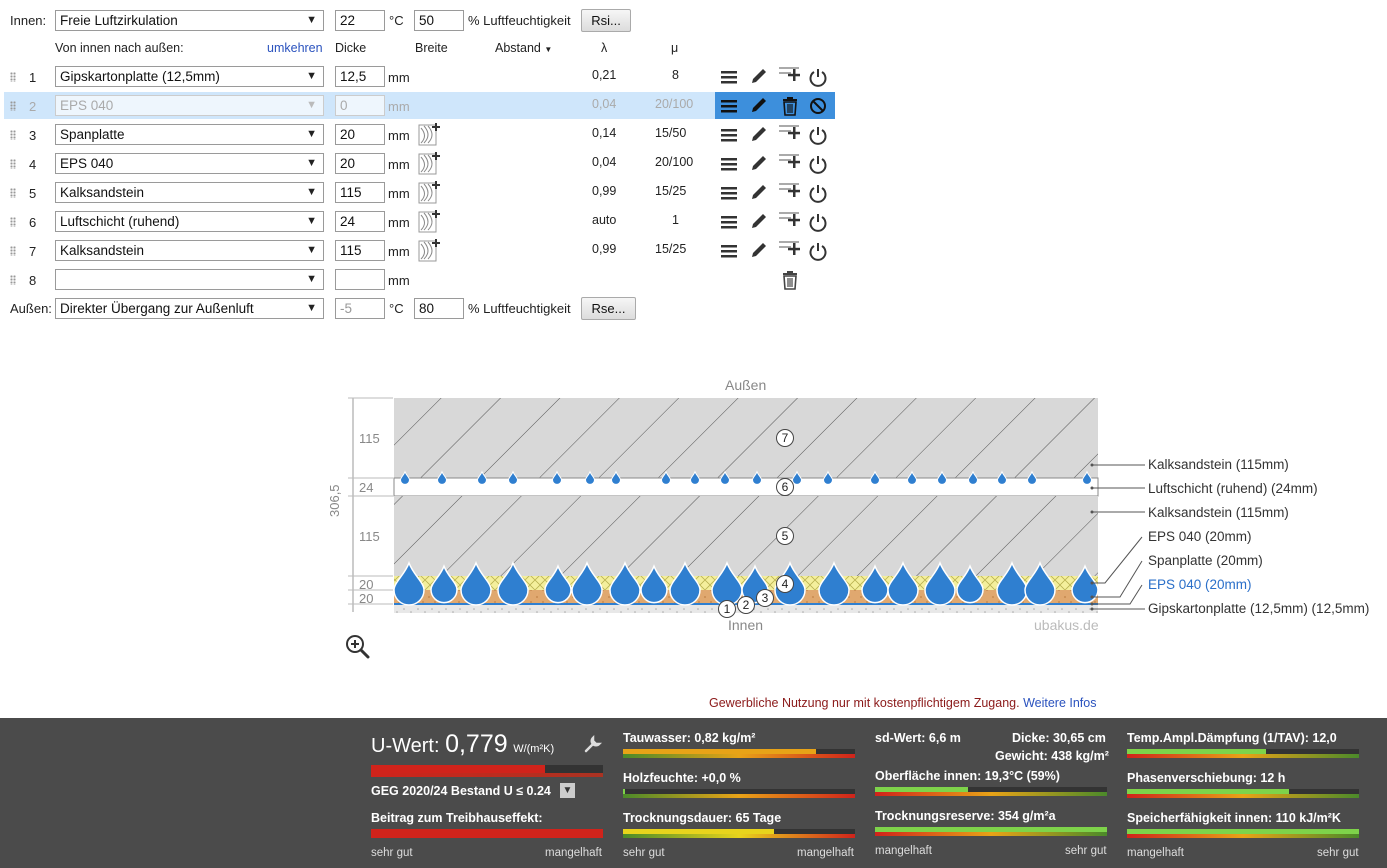 This screenshot has width=1387, height=868. I want to click on layer-number: 7, so click(33, 251).